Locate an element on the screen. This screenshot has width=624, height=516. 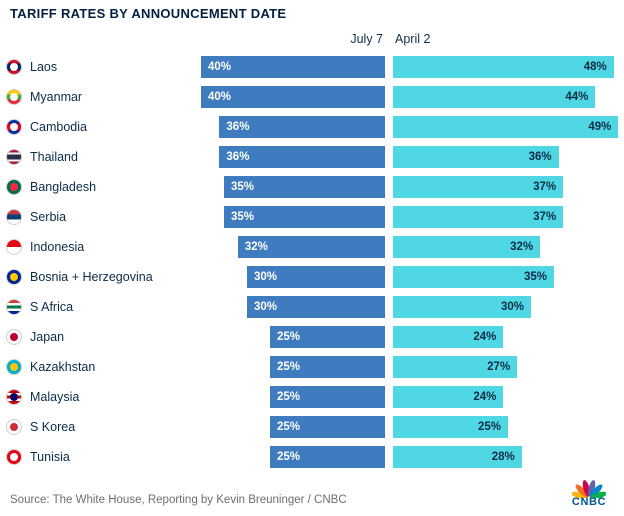
flag-kazakhstan-icon is located at coordinates (14, 367).